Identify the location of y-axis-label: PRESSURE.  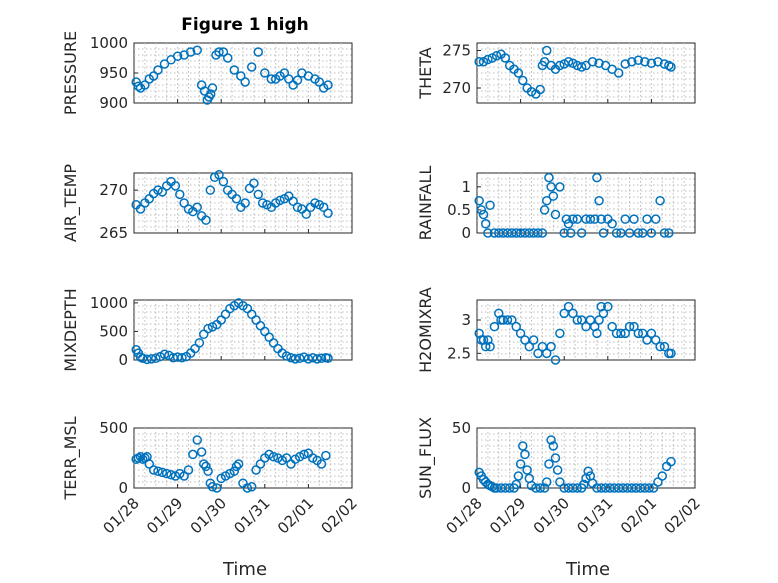
(70, 73).